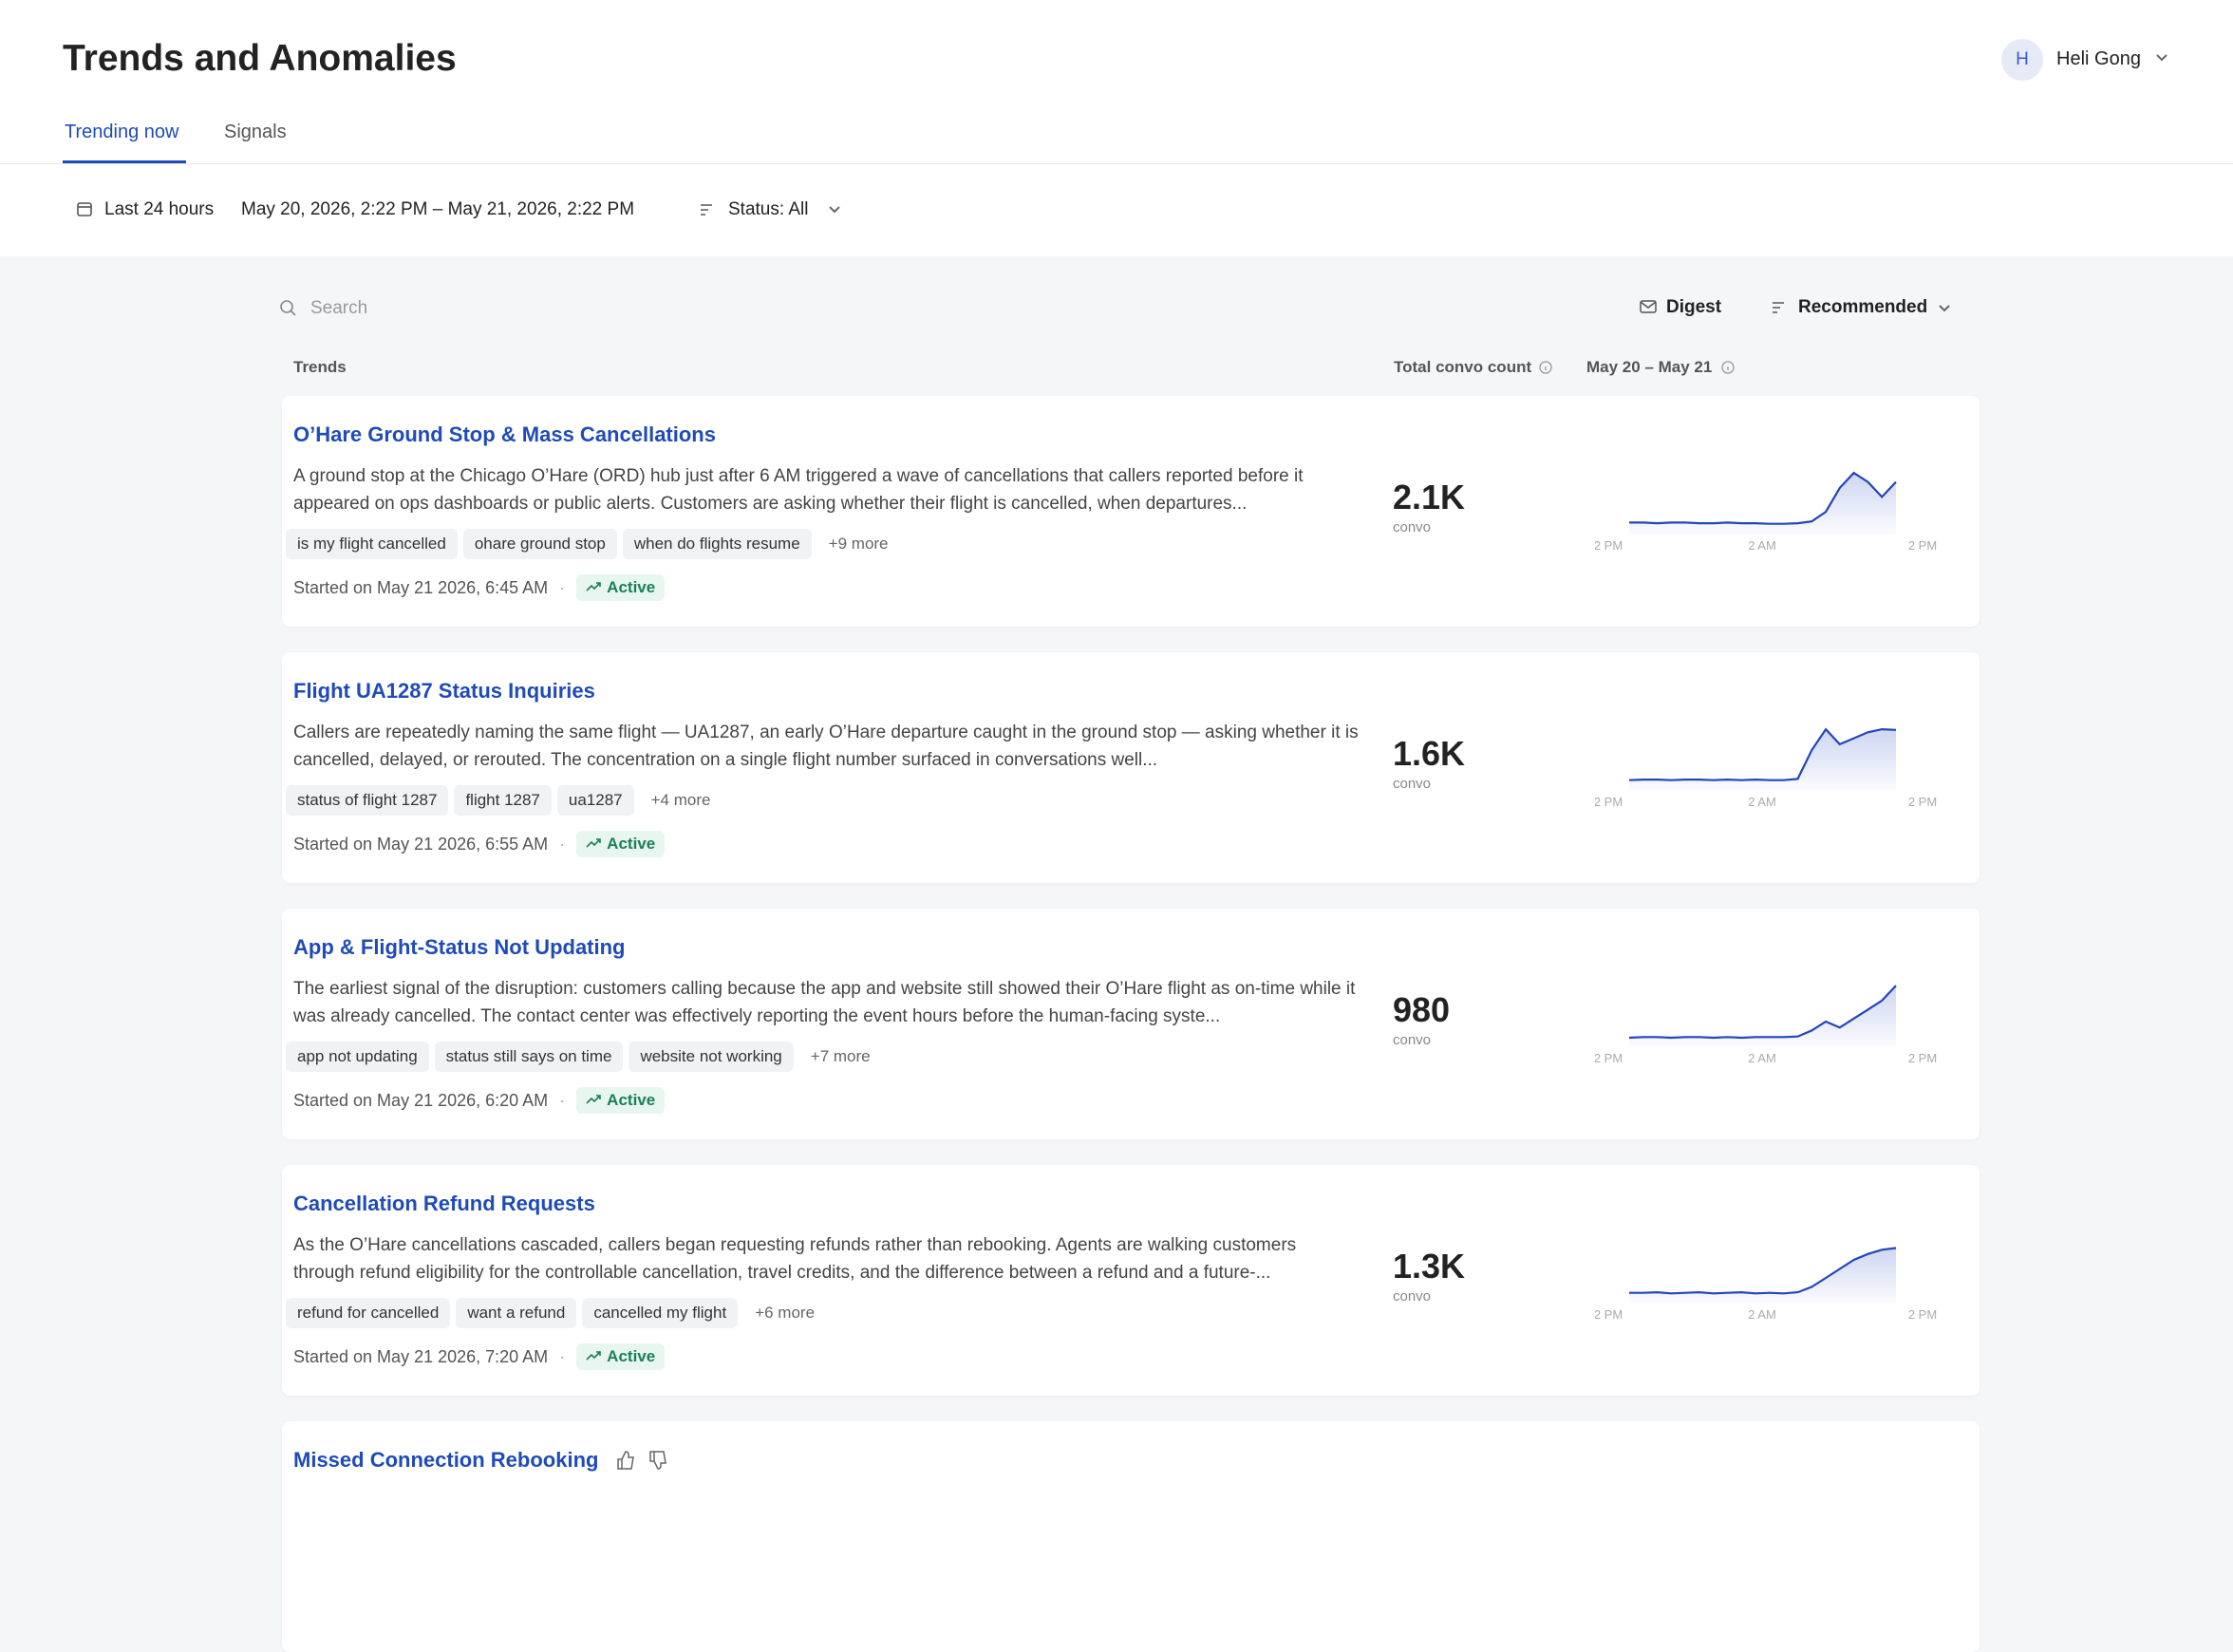 The width and height of the screenshot is (2233, 1652). What do you see at coordinates (444, 691) in the screenshot?
I see `trend-title: Flight UA1287 Status Inquiries` at bounding box center [444, 691].